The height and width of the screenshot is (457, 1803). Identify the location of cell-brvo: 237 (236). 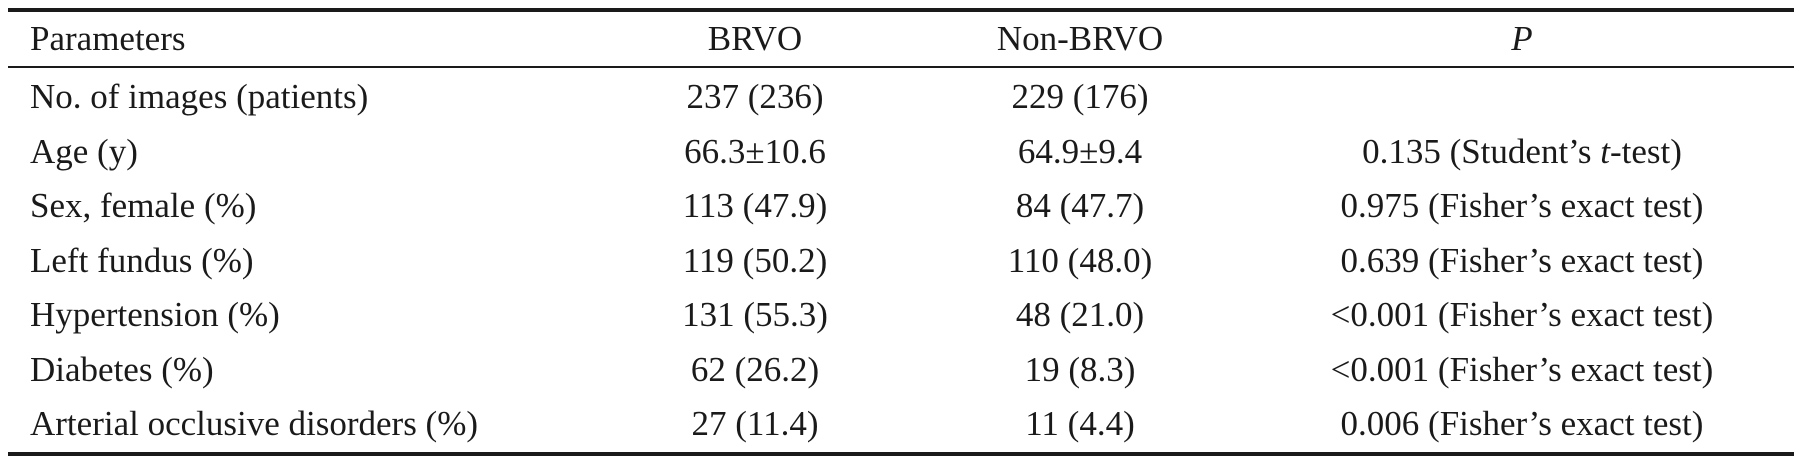
(755, 97).